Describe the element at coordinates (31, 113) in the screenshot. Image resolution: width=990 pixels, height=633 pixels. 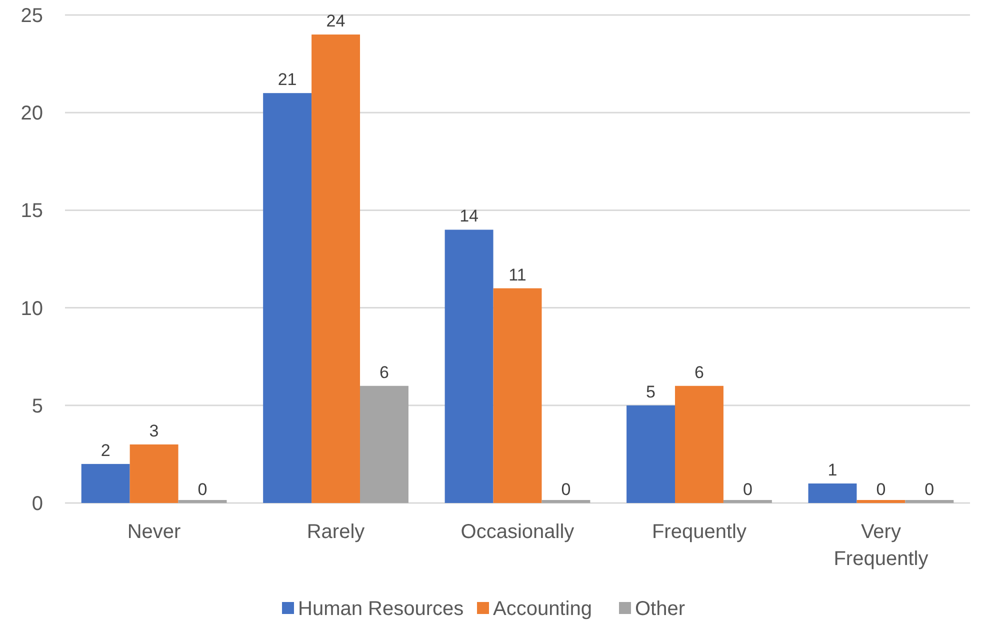
I see `y-tick-label: 20` at that location.